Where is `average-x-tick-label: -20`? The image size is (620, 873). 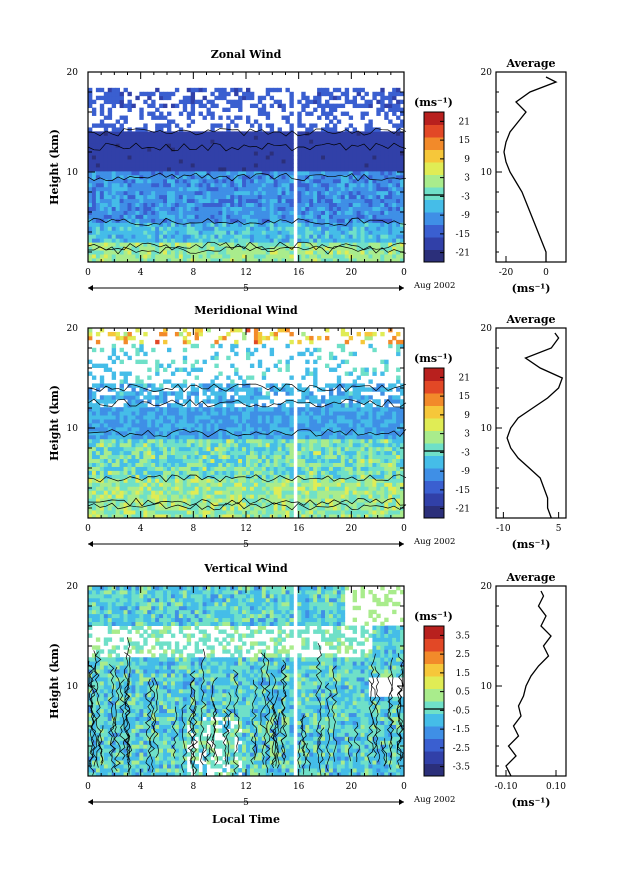 average-x-tick-label: -20 is located at coordinates (506, 273).